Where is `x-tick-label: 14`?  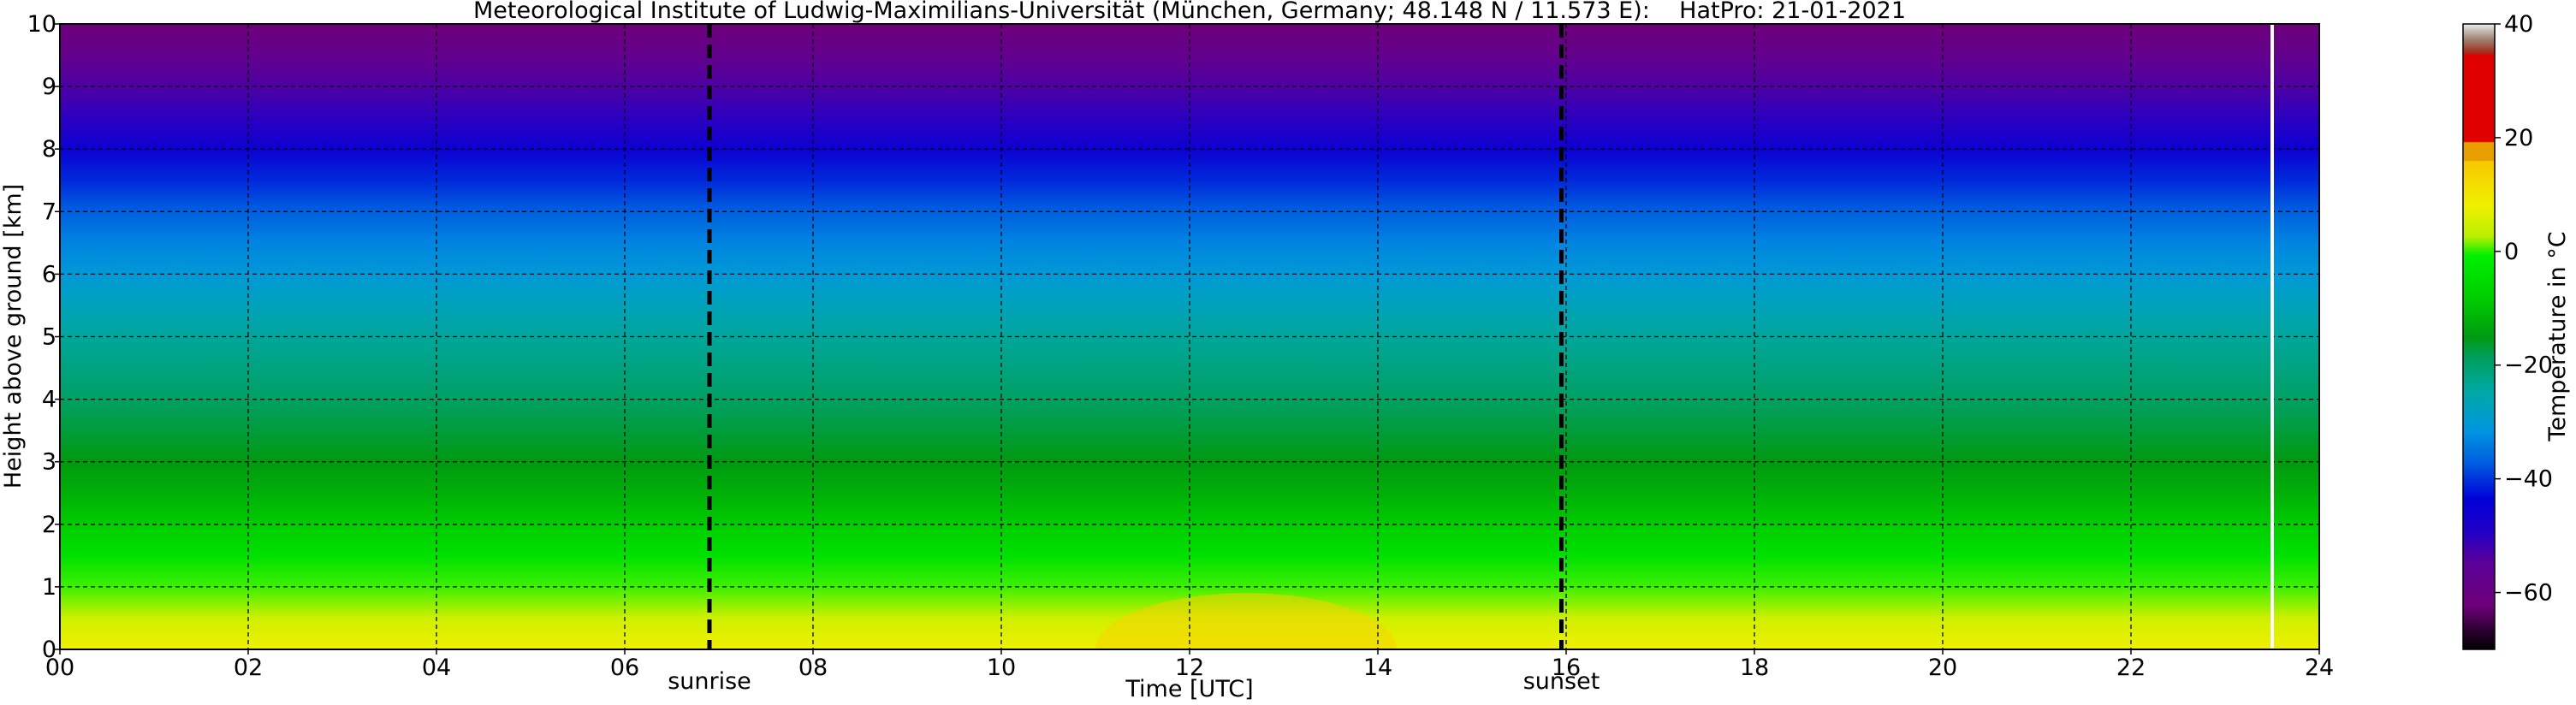 x-tick-label: 14 is located at coordinates (1377, 668).